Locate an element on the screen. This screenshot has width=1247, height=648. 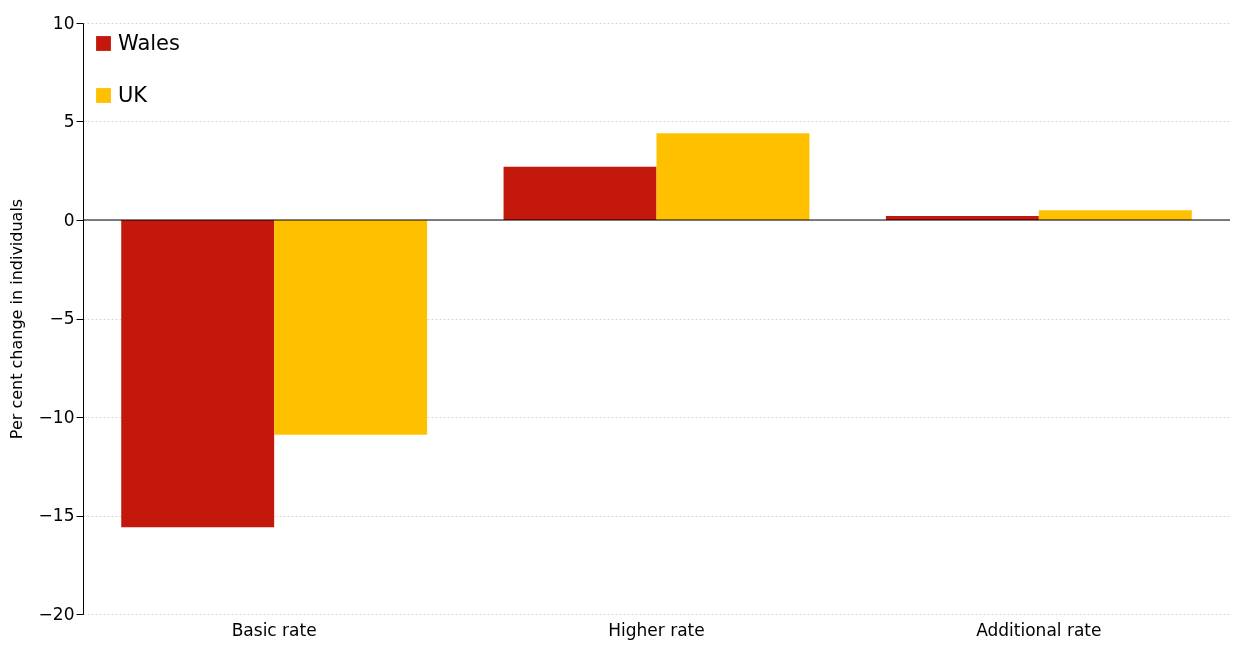
y-tick-label: 5 is located at coordinates (69, 121).